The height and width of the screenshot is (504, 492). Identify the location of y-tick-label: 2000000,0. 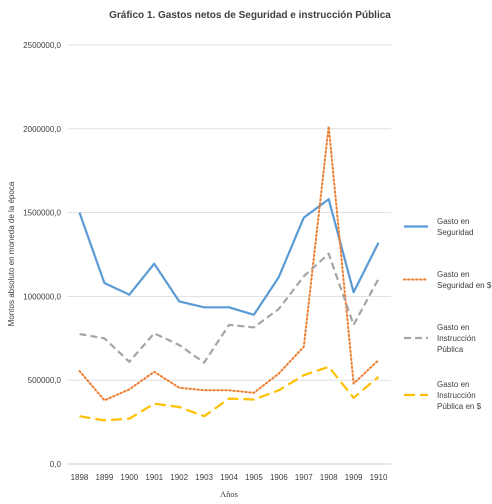
(42, 129).